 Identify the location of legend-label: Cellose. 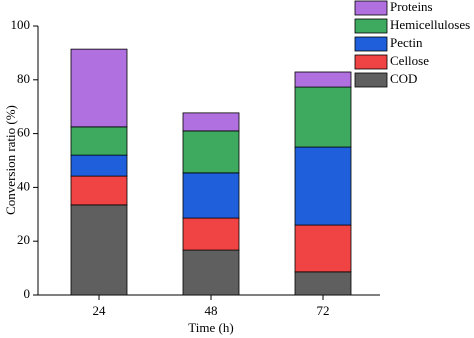
(409, 60).